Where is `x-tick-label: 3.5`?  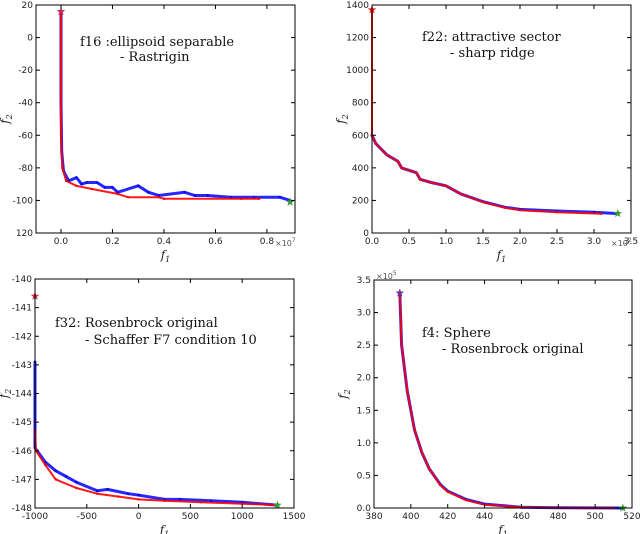
x-tick-label: 3.5 is located at coordinates (631, 242).